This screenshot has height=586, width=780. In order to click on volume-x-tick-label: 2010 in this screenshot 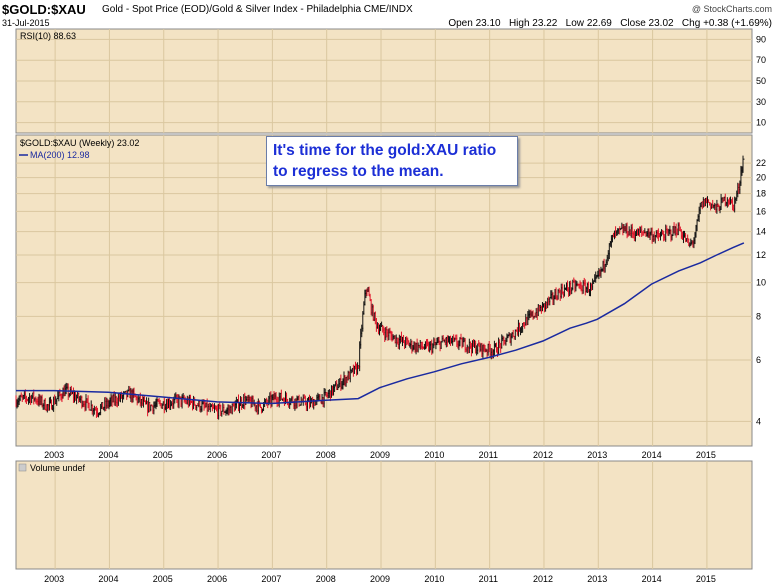, I will do `click(434, 579)`.